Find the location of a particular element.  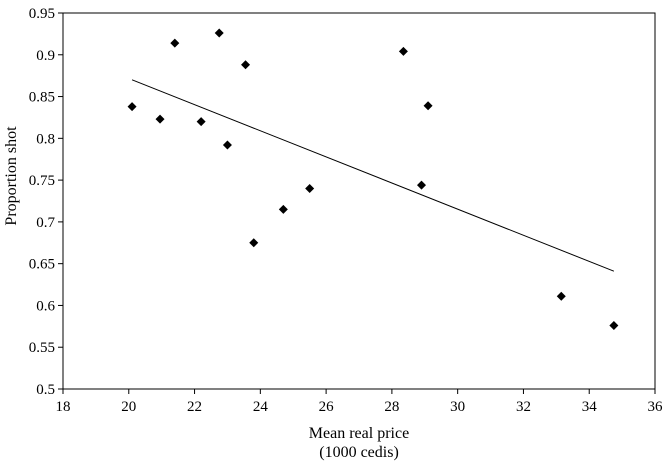

x-tick-label: 22 is located at coordinates (194, 407).